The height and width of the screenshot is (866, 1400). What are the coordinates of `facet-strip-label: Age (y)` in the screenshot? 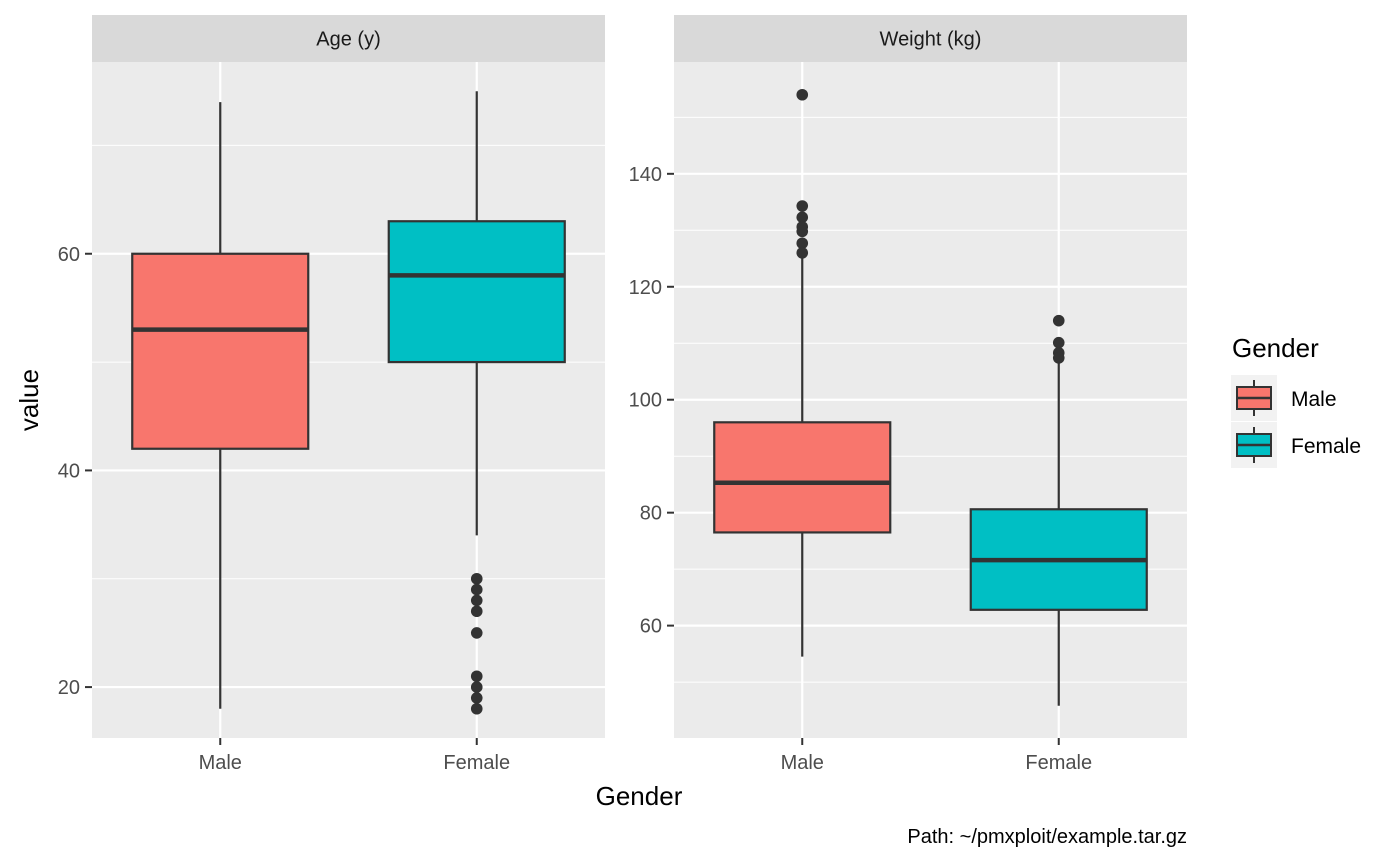 It's located at (348, 40).